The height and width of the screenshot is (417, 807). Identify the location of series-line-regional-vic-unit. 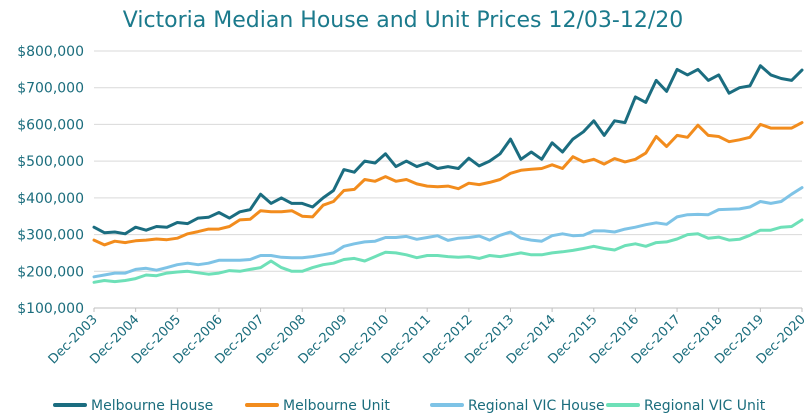
(448, 251).